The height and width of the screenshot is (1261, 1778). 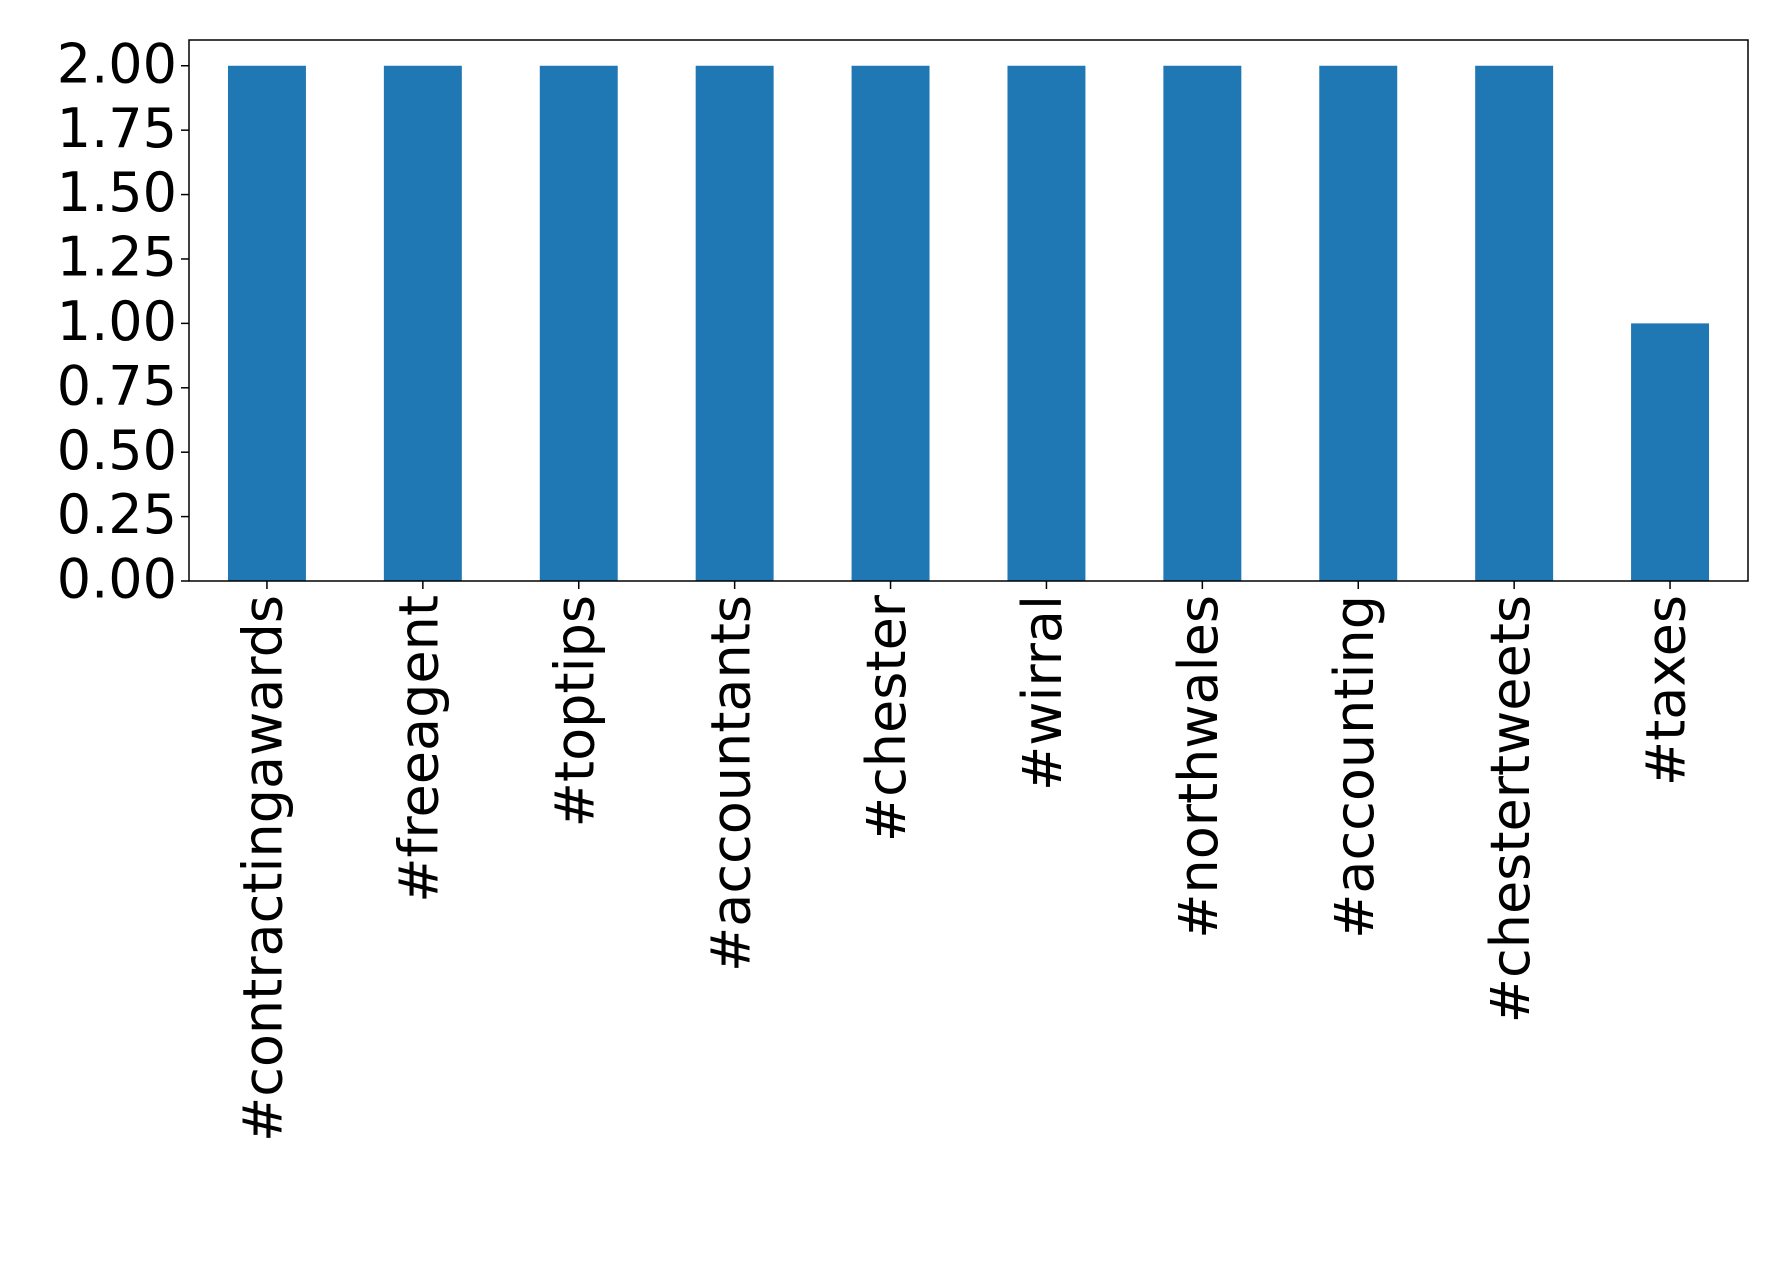 I want to click on y-tick-label: 0.00, so click(x=117, y=579).